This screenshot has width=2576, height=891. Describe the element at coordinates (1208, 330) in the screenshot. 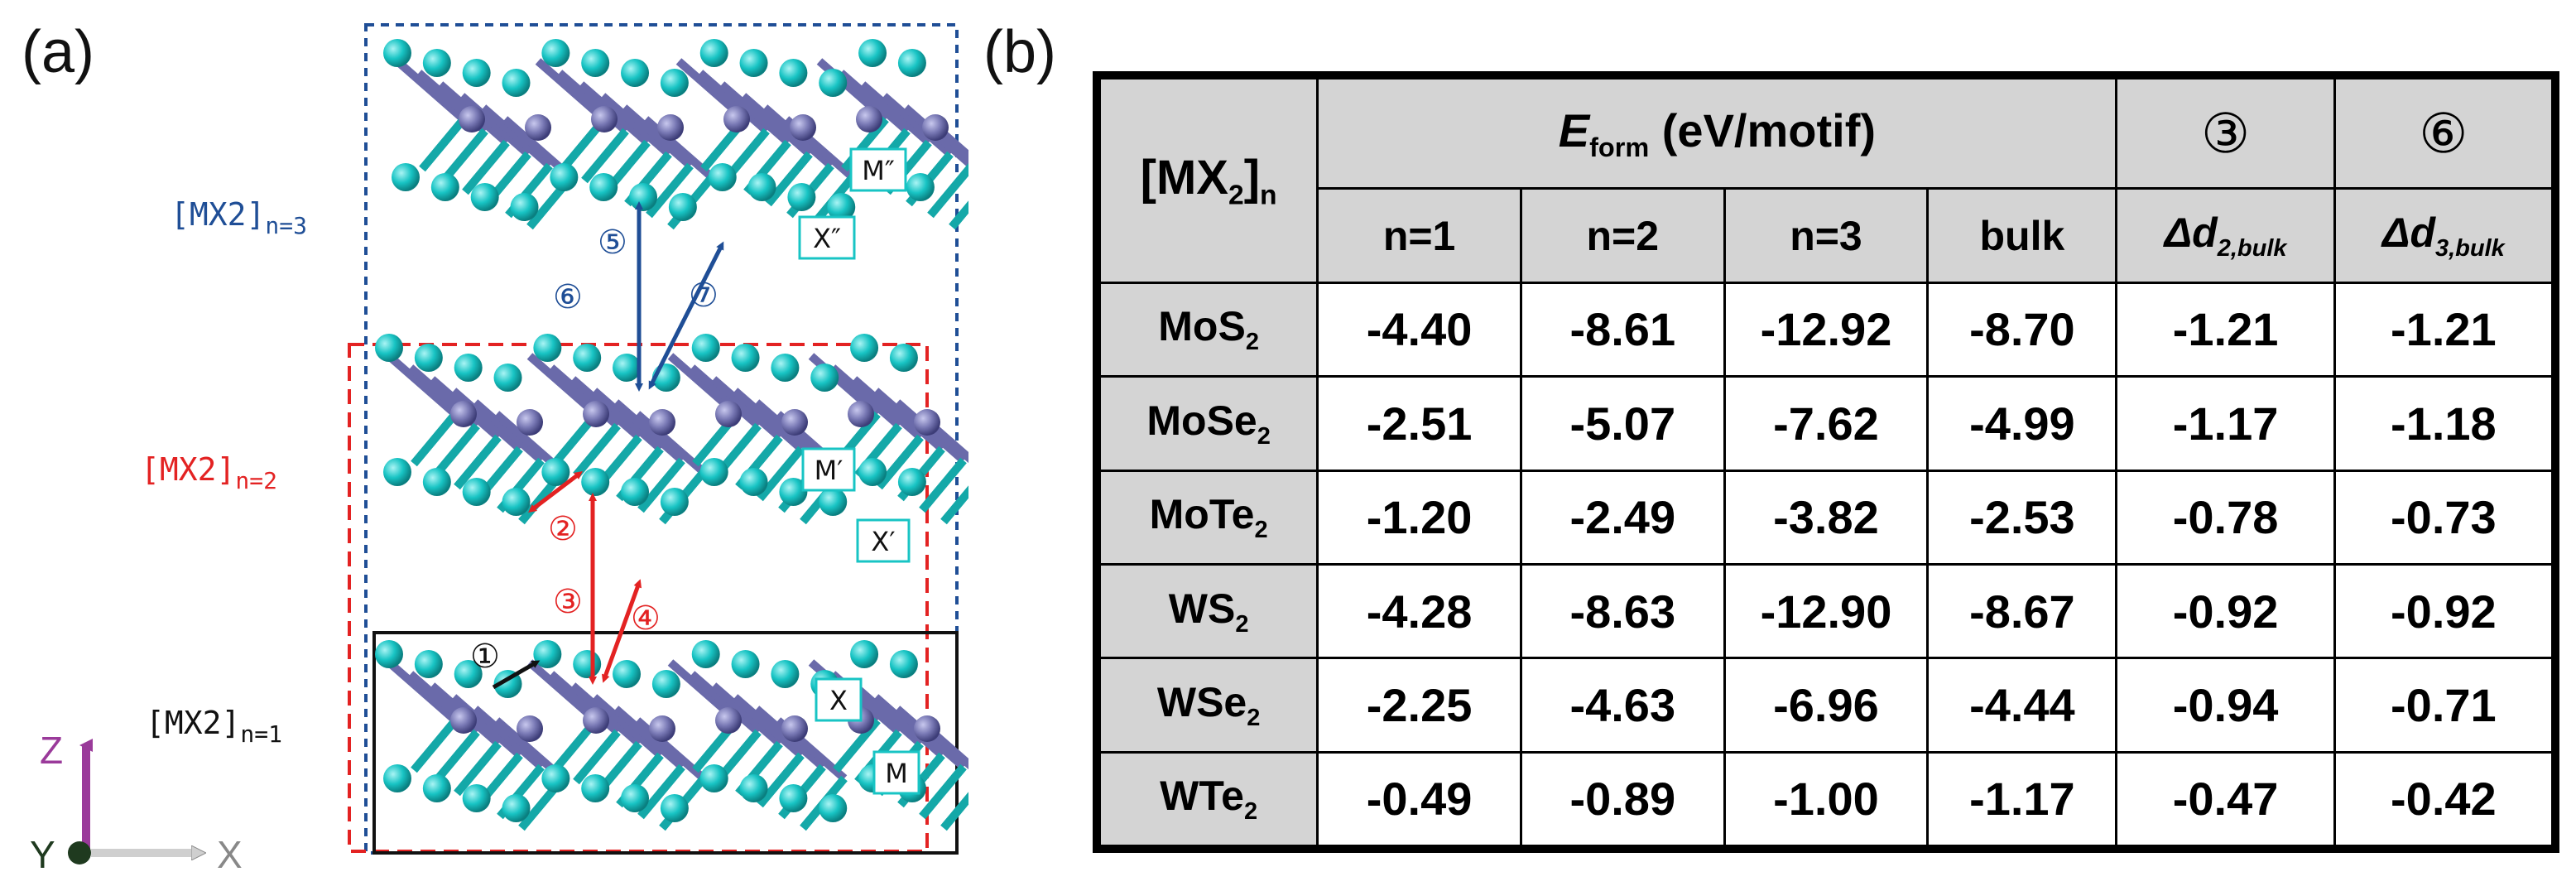

I see `row-label: MoS2` at that location.